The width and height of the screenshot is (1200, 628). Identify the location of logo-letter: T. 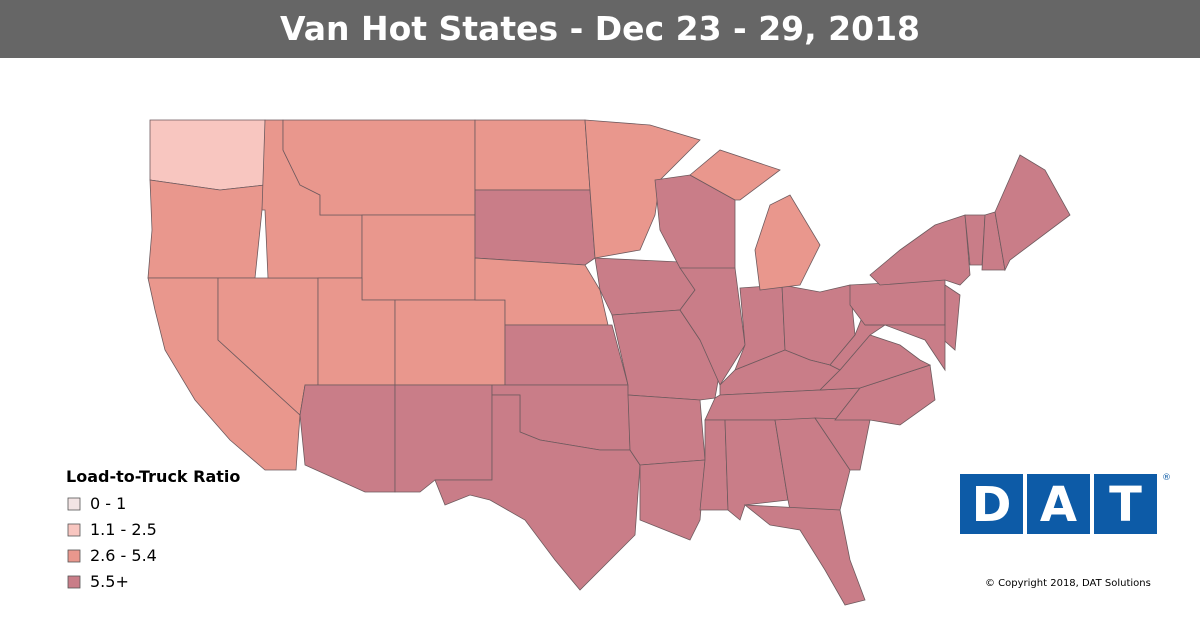
(1125, 505).